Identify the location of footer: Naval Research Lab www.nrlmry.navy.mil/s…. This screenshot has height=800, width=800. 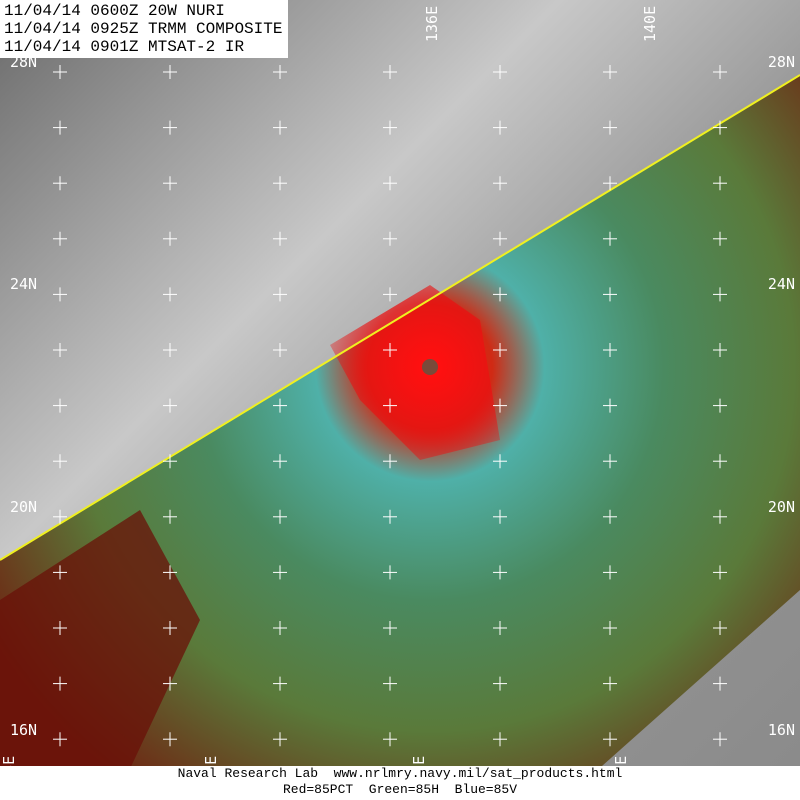
(400, 783).